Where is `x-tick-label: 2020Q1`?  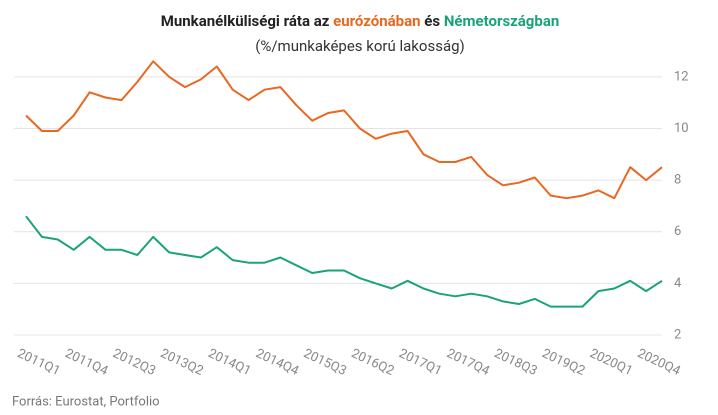
x-tick-label: 2020Q1 is located at coordinates (611, 362).